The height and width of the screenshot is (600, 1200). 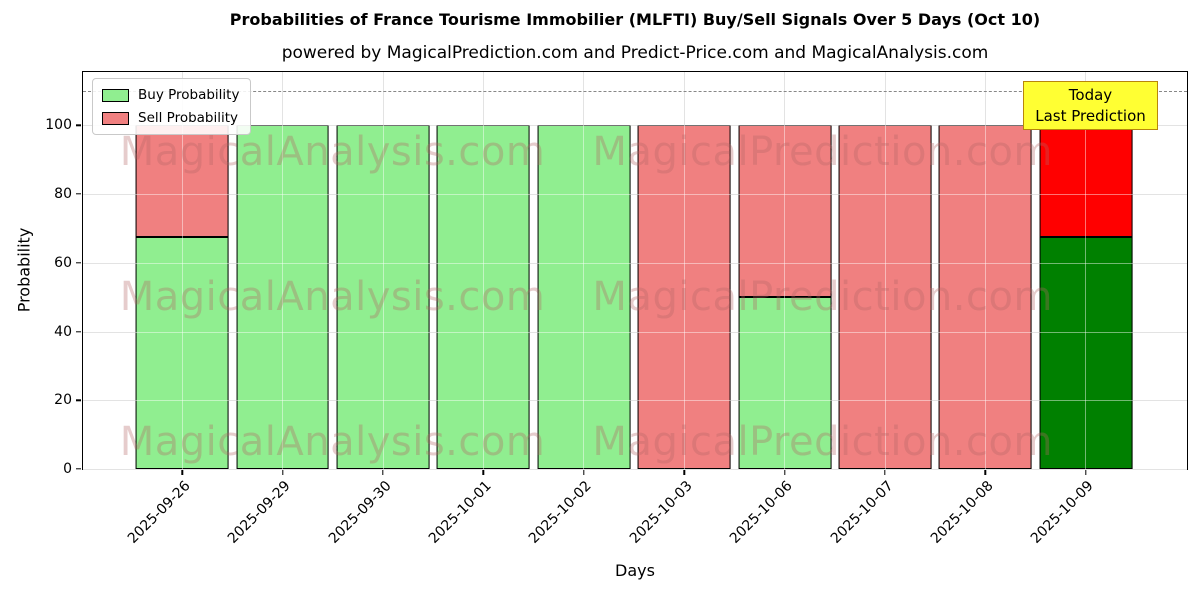 I want to click on x-tick-label: 2025-09-29, so click(x=259, y=512).